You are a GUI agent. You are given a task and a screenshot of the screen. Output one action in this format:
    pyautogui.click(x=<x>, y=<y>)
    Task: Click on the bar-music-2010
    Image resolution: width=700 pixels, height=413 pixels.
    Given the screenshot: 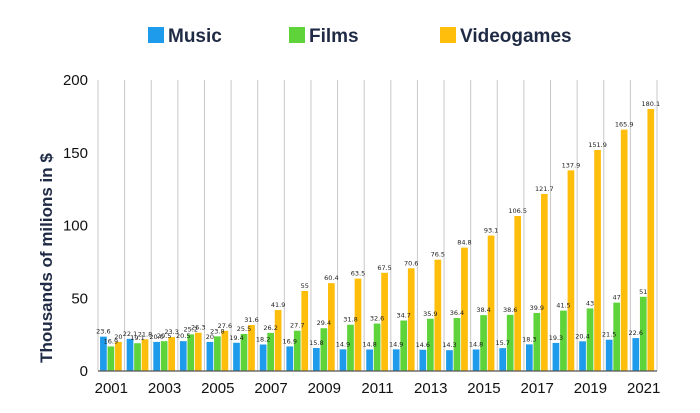 What is the action you would take?
    pyautogui.click(x=343, y=360)
    